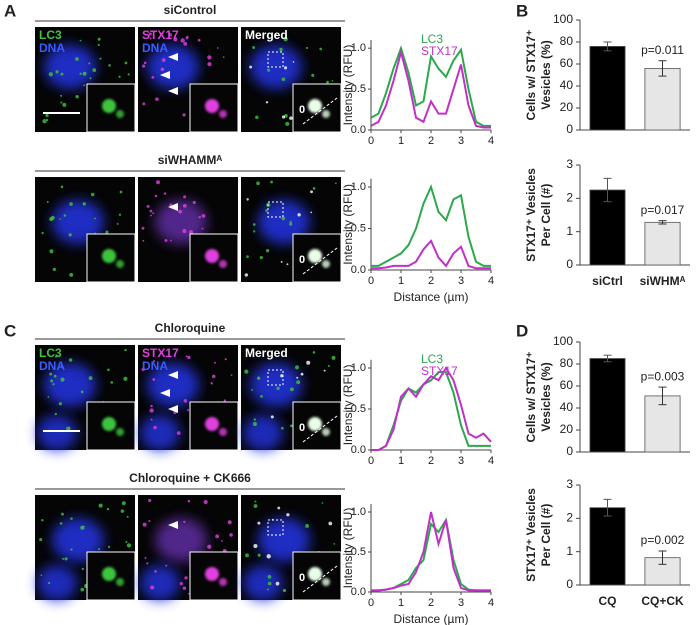 The height and width of the screenshot is (625, 700). Describe the element at coordinates (663, 540) in the screenshot. I see `annotation: p=0.002` at that location.